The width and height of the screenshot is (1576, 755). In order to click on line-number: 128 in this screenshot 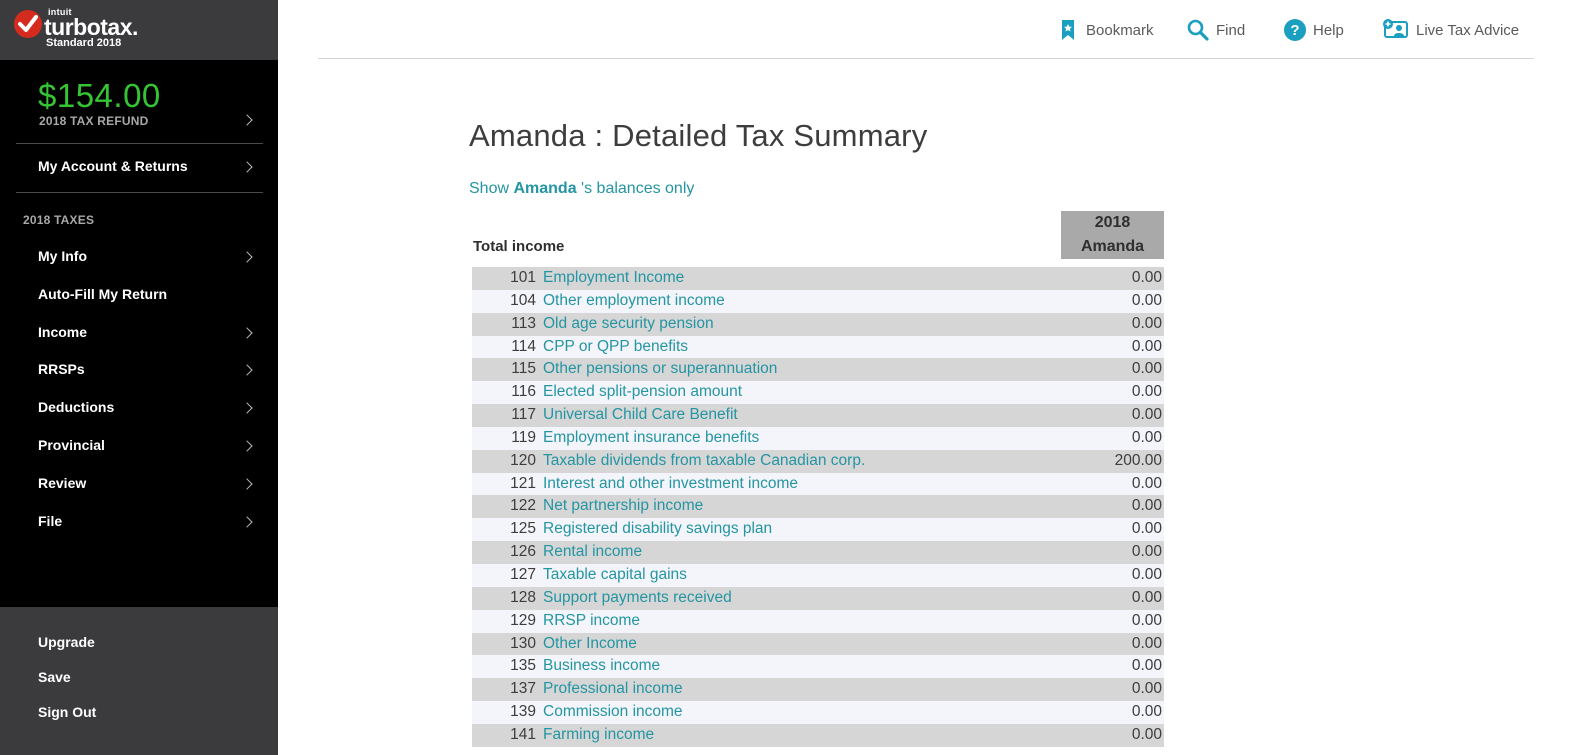, I will do `click(523, 597)`.